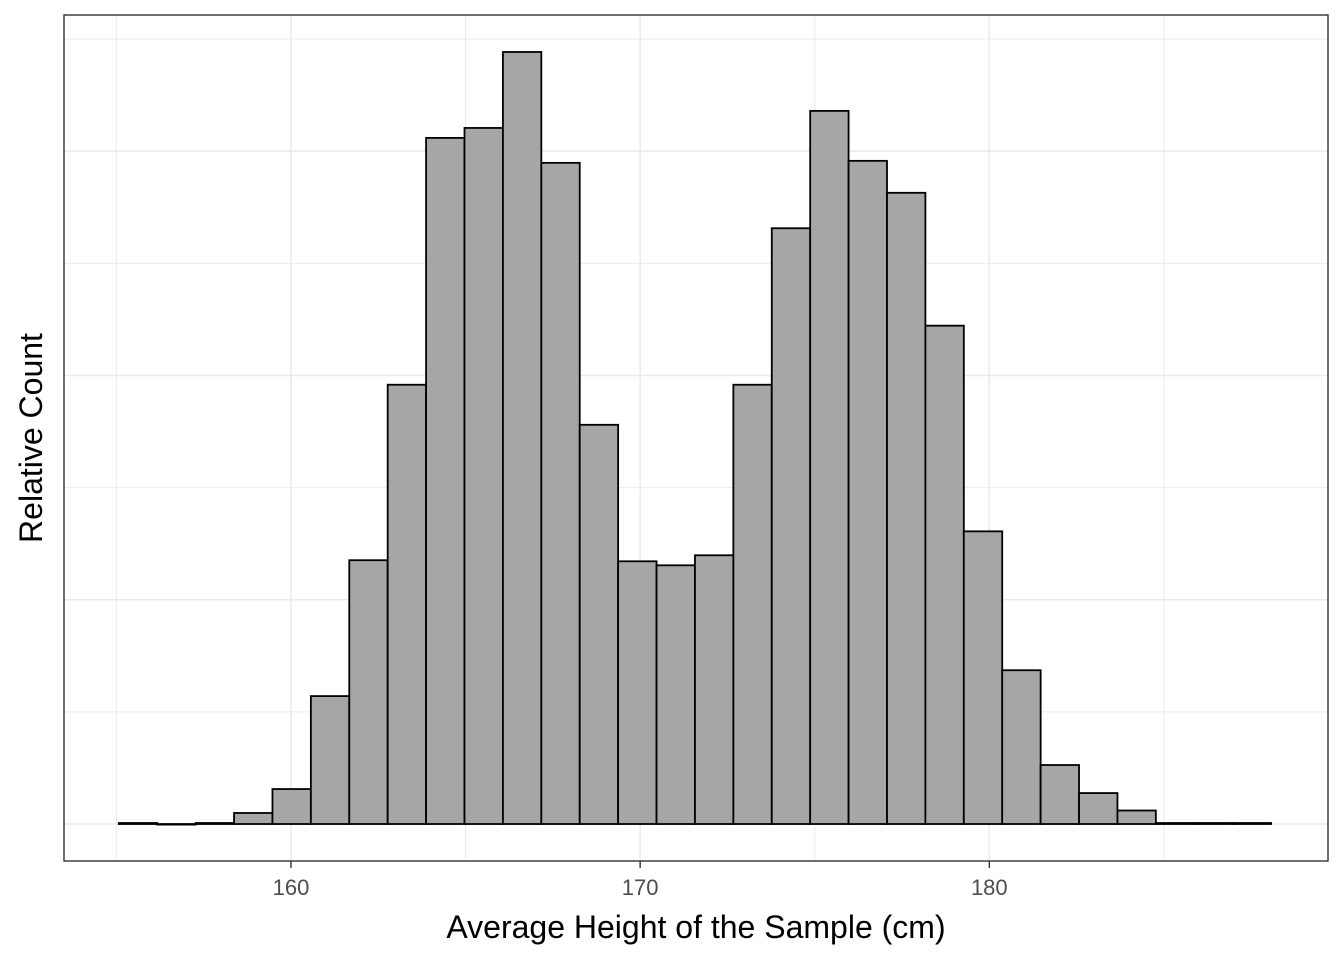 The width and height of the screenshot is (1344, 960). I want to click on x-tick-label: 160, so click(291, 887).